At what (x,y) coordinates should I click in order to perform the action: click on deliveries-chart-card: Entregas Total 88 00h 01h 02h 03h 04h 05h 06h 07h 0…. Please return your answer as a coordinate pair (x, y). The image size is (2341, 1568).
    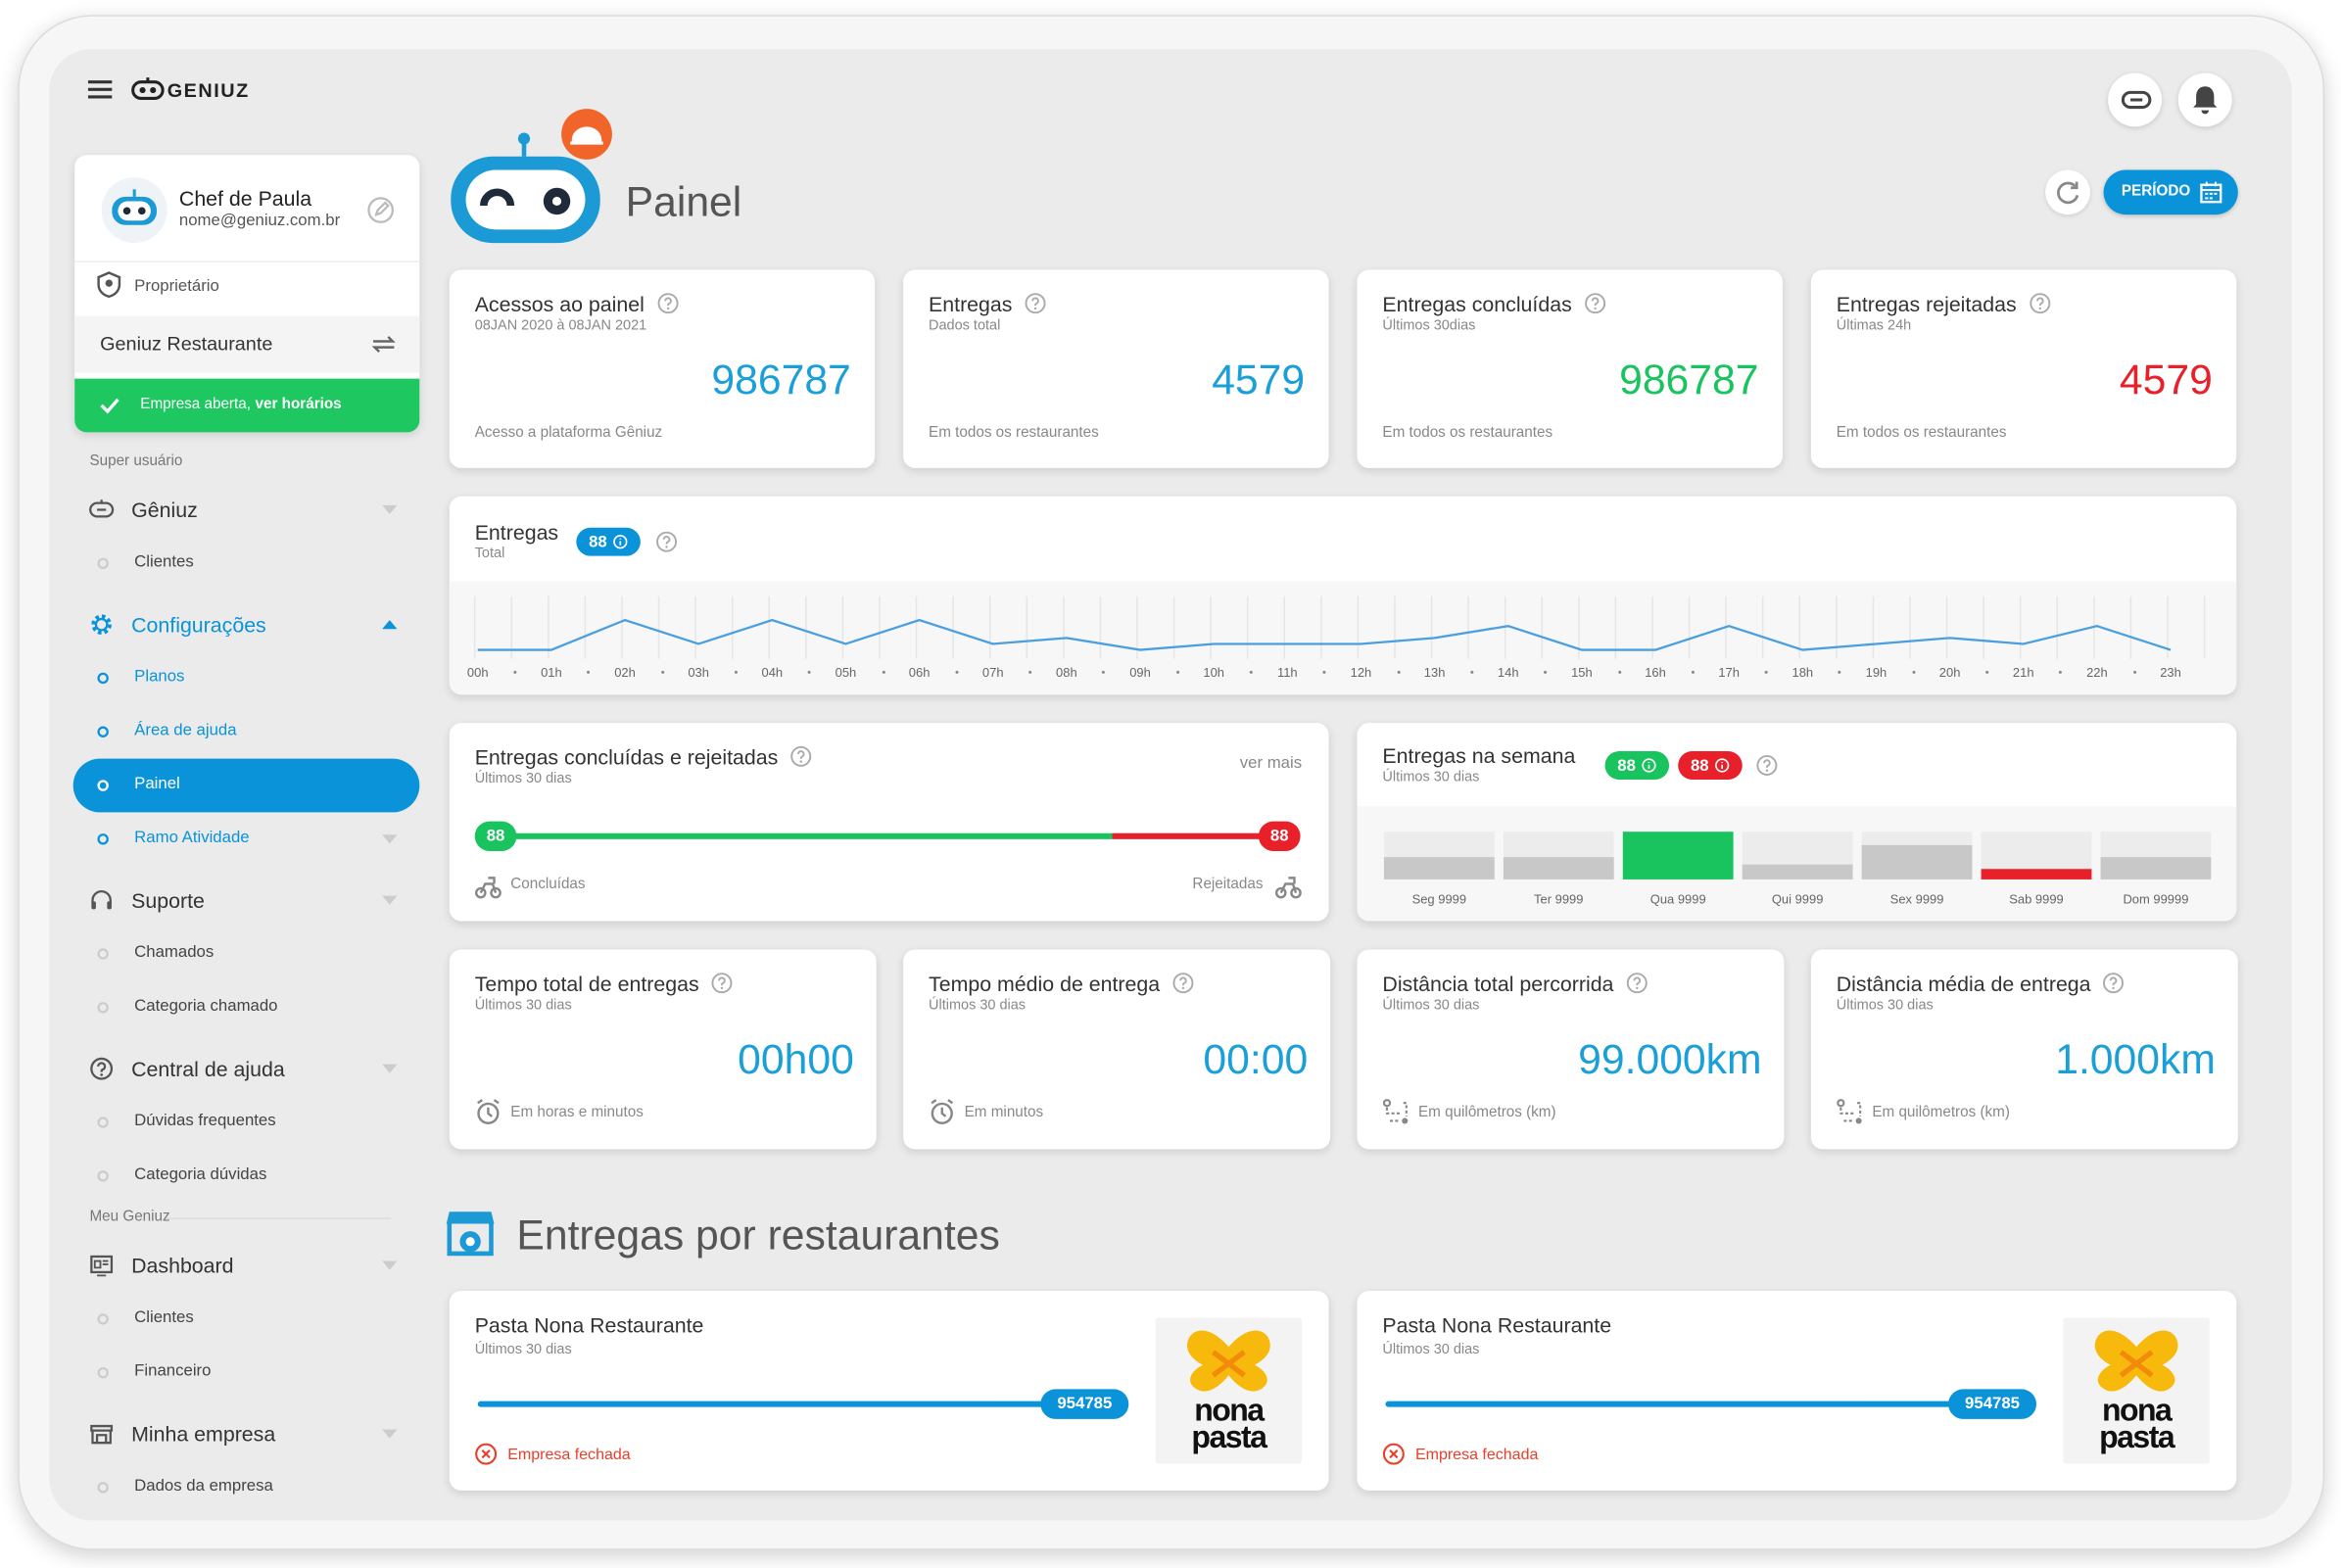
    Looking at the image, I should click on (1343, 595).